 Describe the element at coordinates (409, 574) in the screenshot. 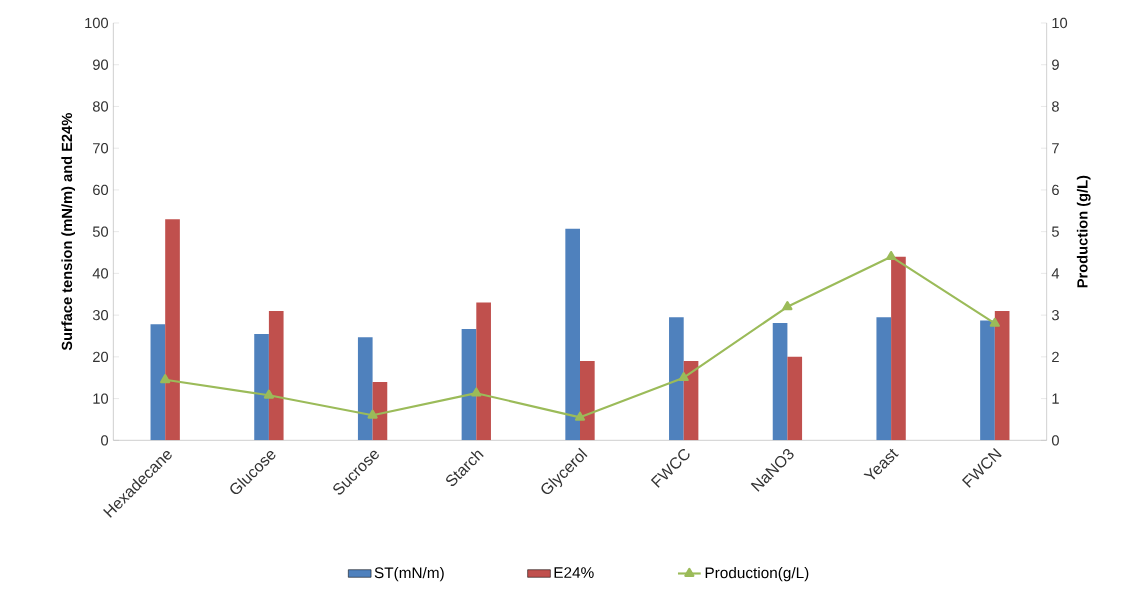

I see `legend-label: ST(mN/m)` at that location.